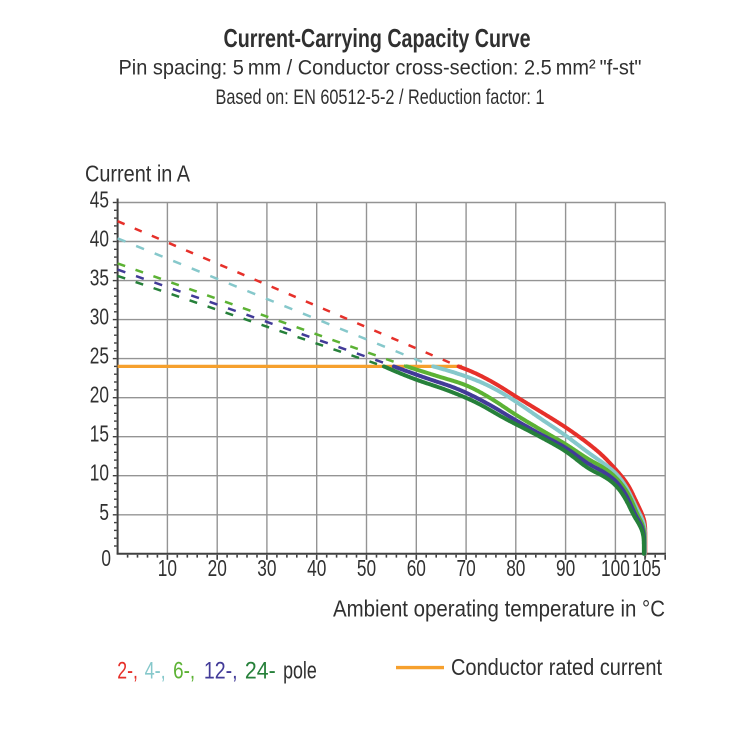 This screenshot has height=750, width=750. What do you see at coordinates (260, 670) in the screenshot?
I see `svg-text: 24-` at bounding box center [260, 670].